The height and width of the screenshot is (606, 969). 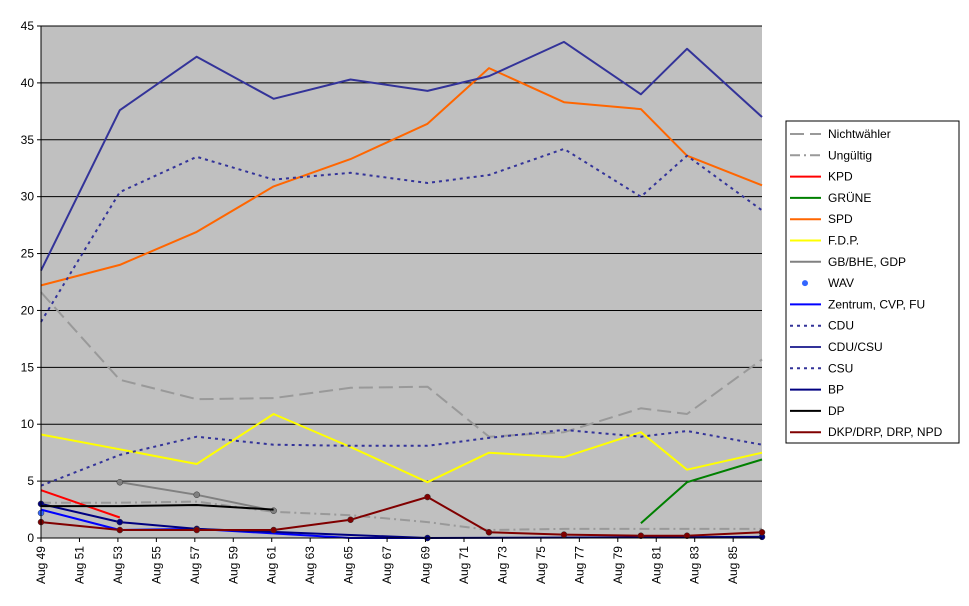 What do you see at coordinates (28, 26) in the screenshot?
I see `y-tick-label: 45` at bounding box center [28, 26].